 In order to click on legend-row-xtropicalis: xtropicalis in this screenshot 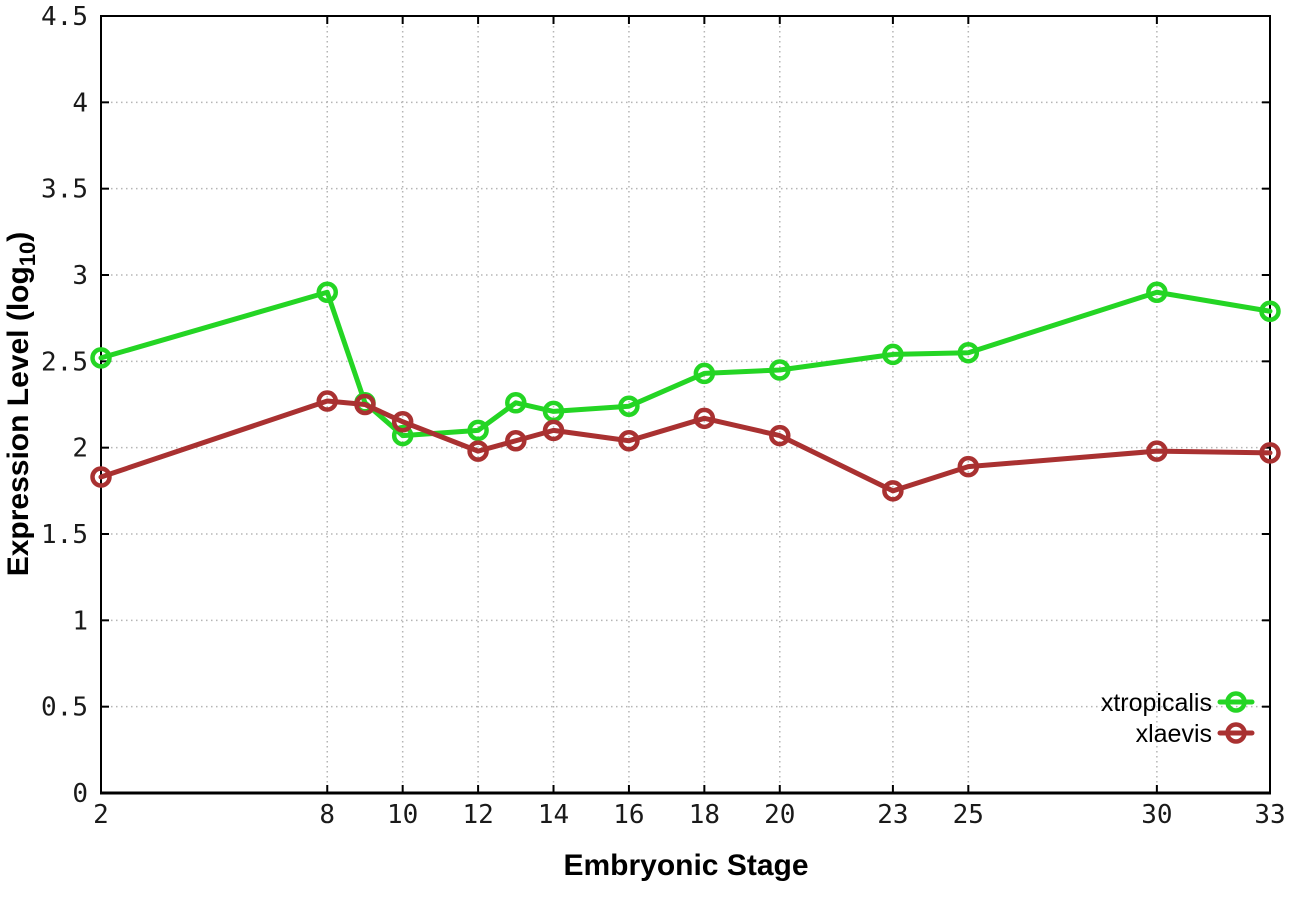, I will do `click(1178, 703)`.